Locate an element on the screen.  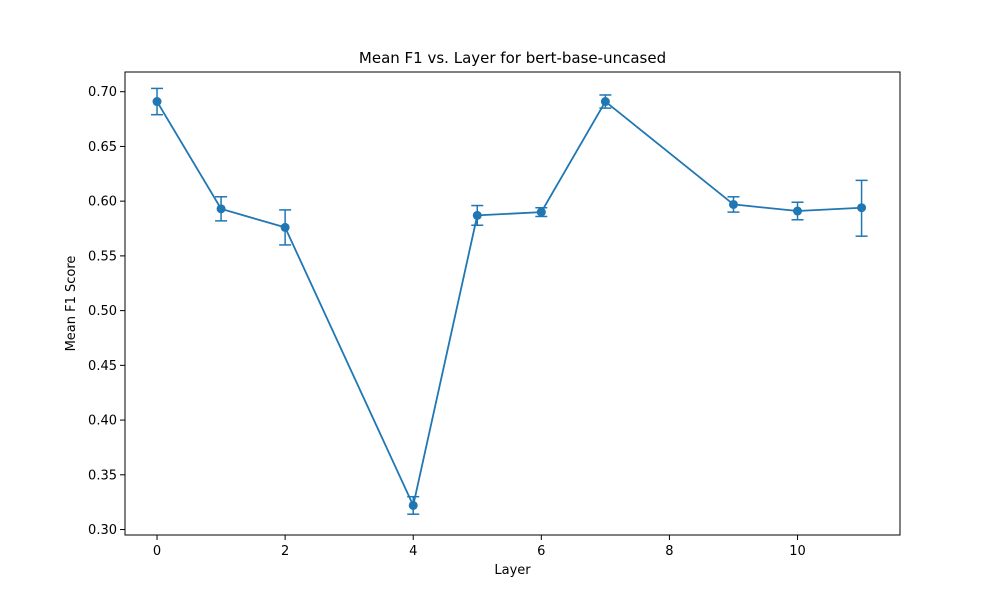
chart-title: Mean F1 vs. Layer for bert-base-uncased is located at coordinates (512, 58).